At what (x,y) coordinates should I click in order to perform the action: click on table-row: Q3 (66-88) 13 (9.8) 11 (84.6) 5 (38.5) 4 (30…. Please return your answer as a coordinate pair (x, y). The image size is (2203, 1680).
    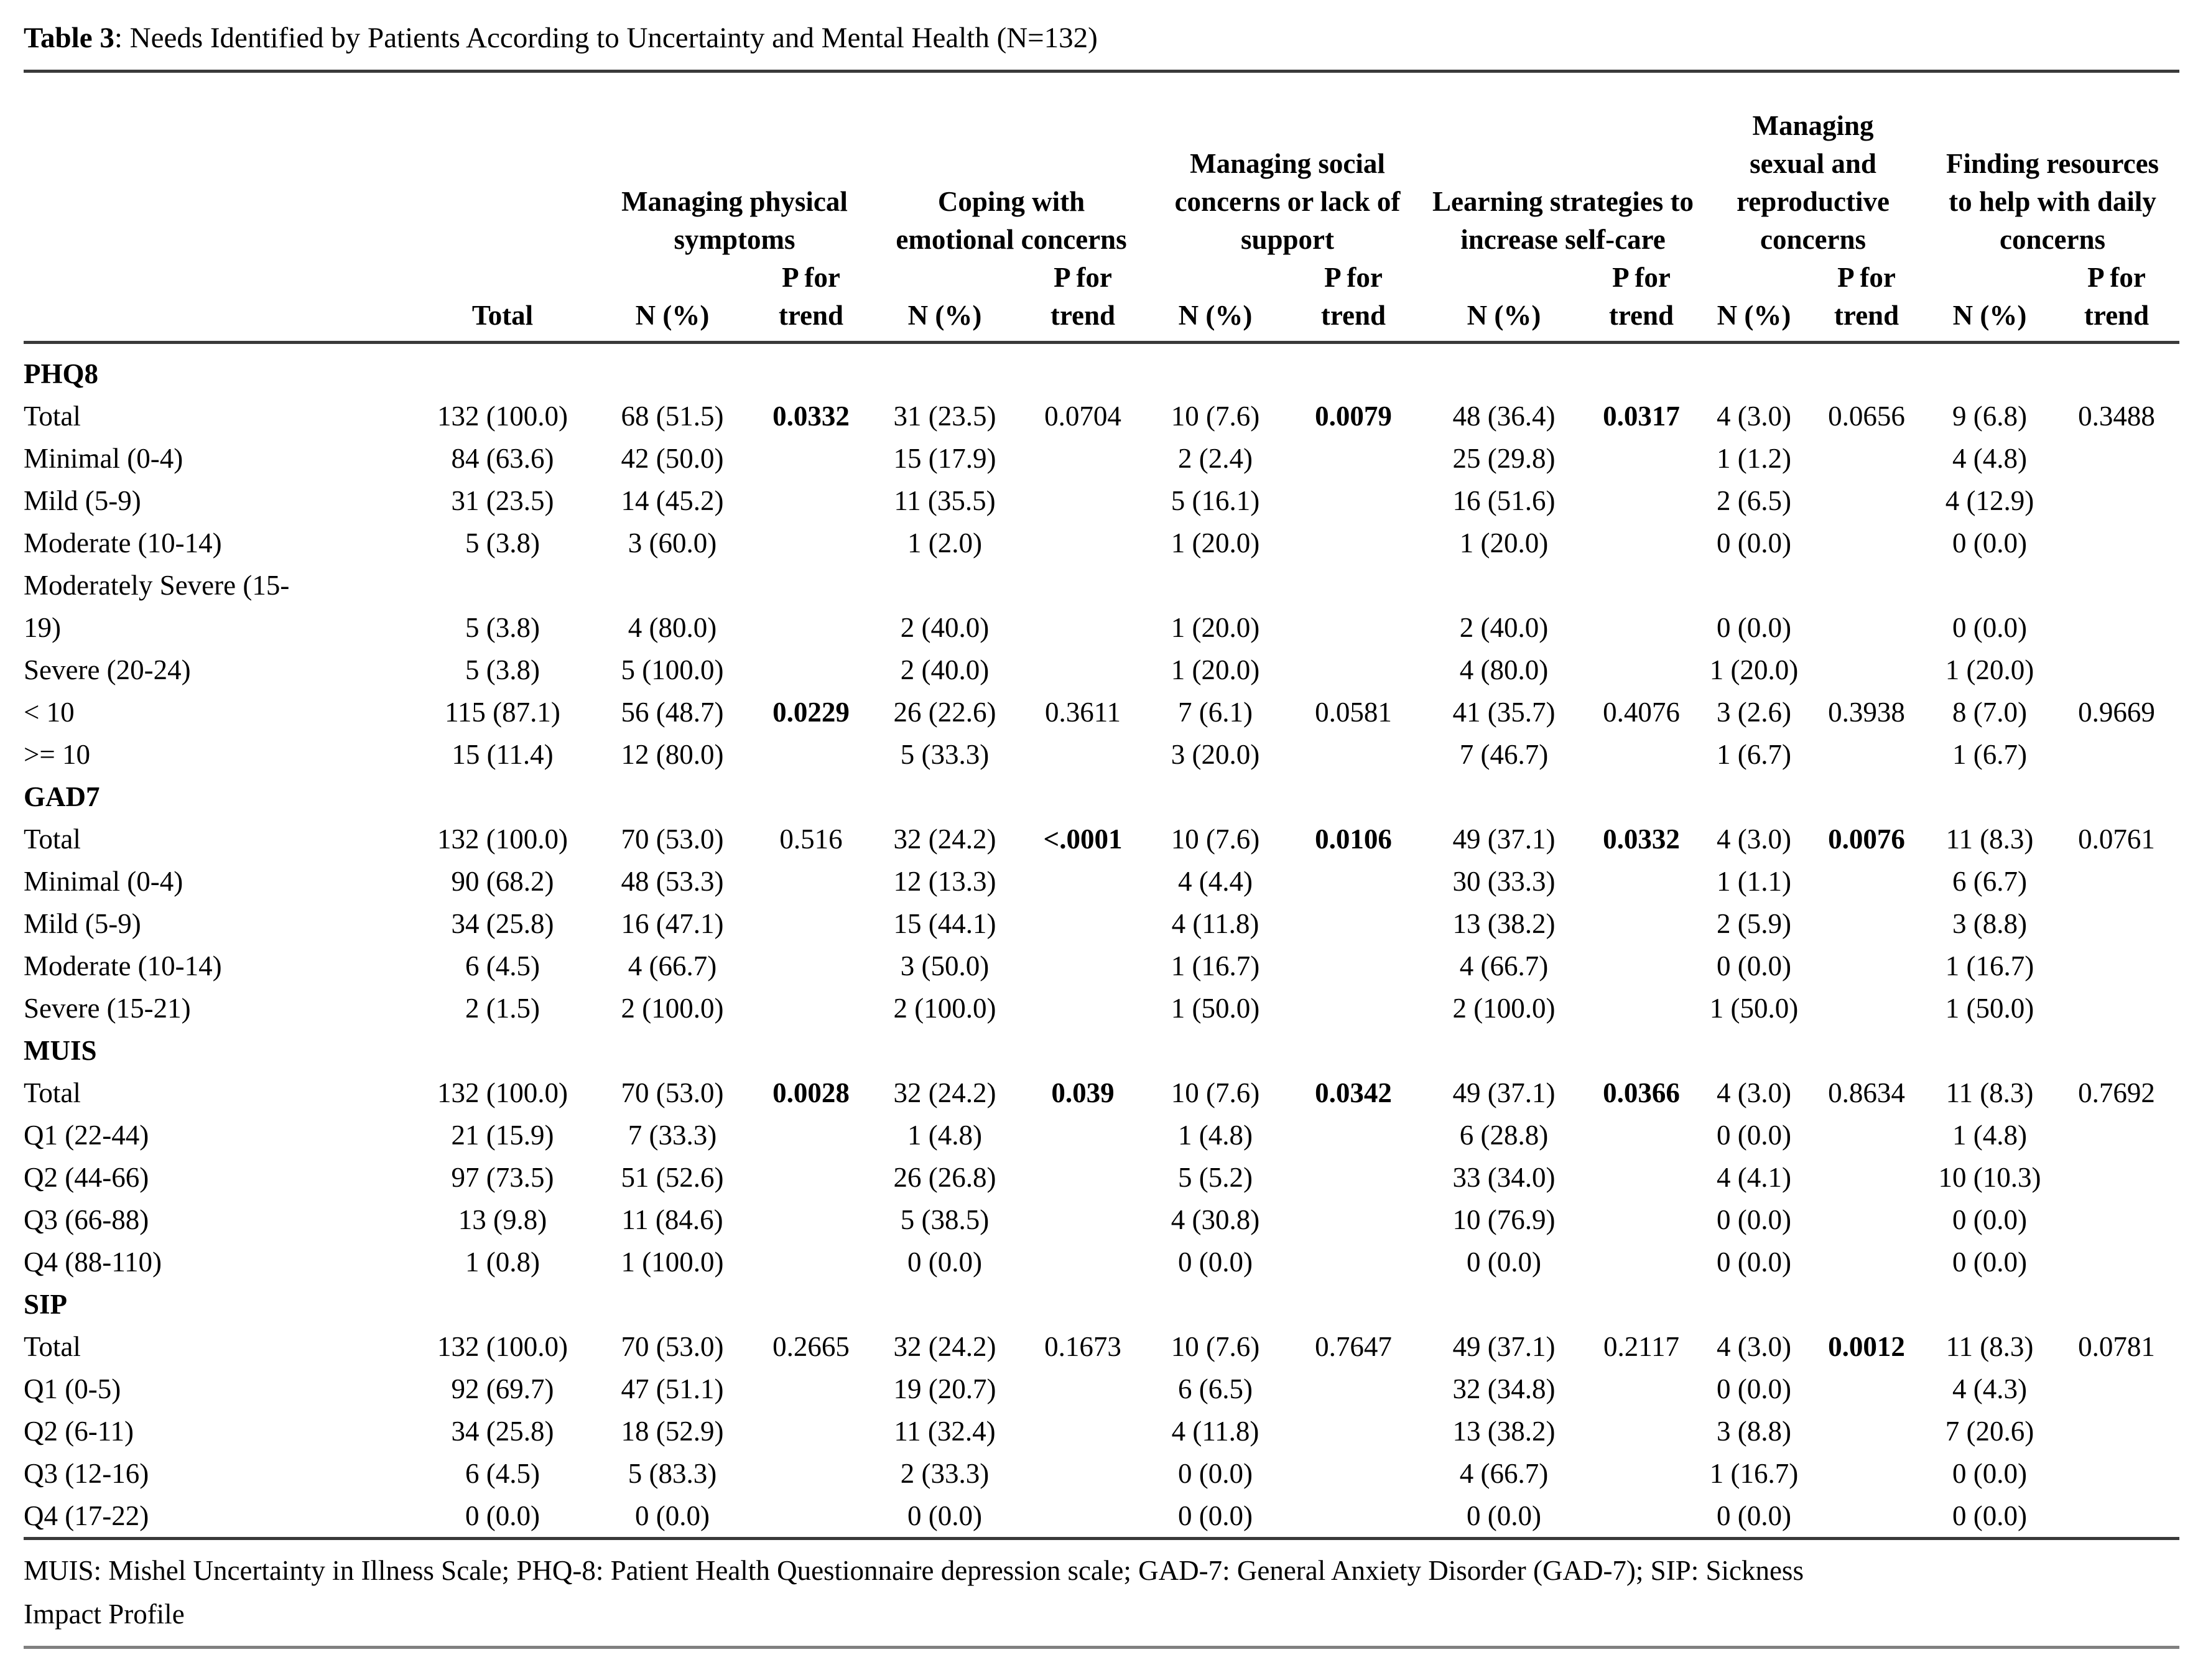
    Looking at the image, I should click on (1101, 1220).